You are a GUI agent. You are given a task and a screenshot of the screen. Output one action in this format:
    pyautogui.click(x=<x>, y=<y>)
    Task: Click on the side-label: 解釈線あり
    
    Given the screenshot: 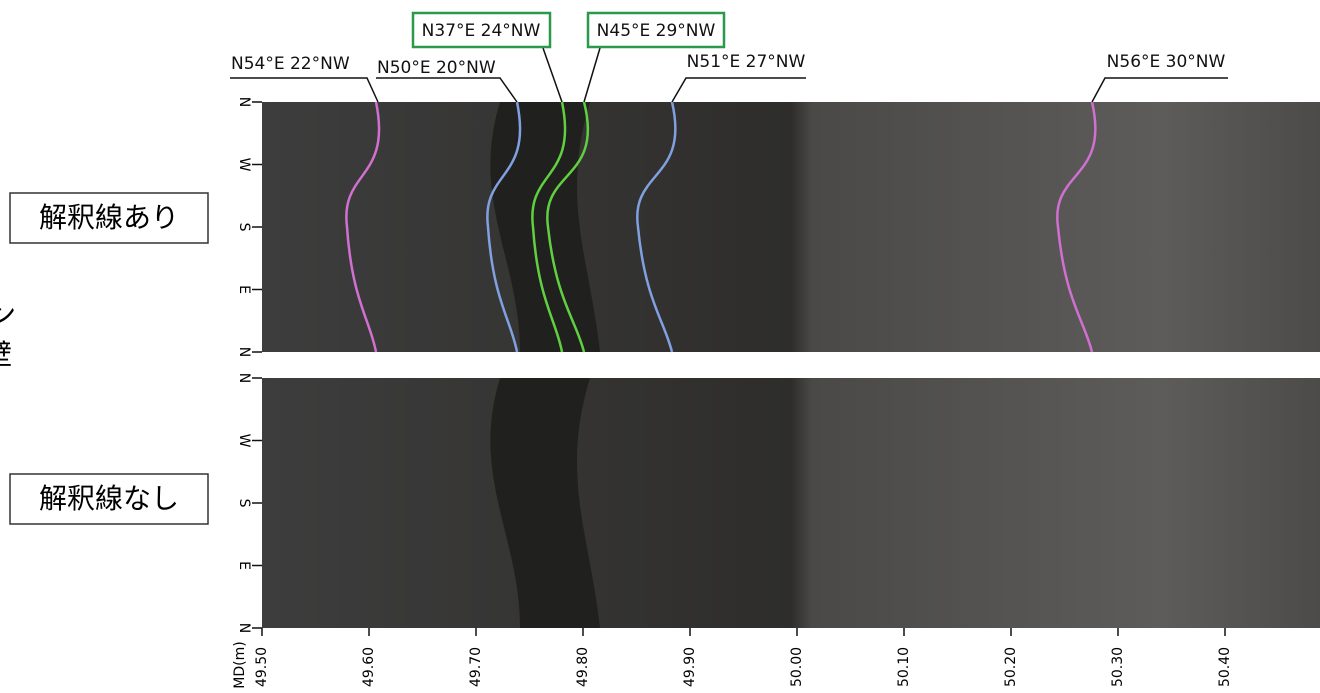 What is the action you would take?
    pyautogui.click(x=109, y=217)
    